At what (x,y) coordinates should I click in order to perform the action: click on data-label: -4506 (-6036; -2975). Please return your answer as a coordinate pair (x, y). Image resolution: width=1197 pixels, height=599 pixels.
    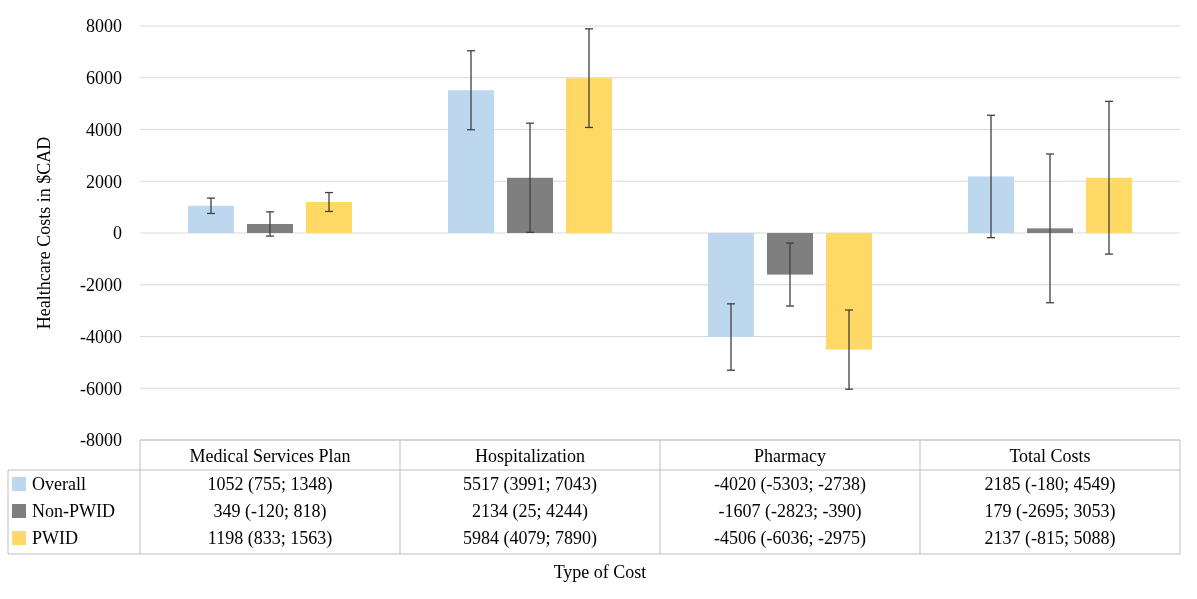
    Looking at the image, I should click on (790, 538).